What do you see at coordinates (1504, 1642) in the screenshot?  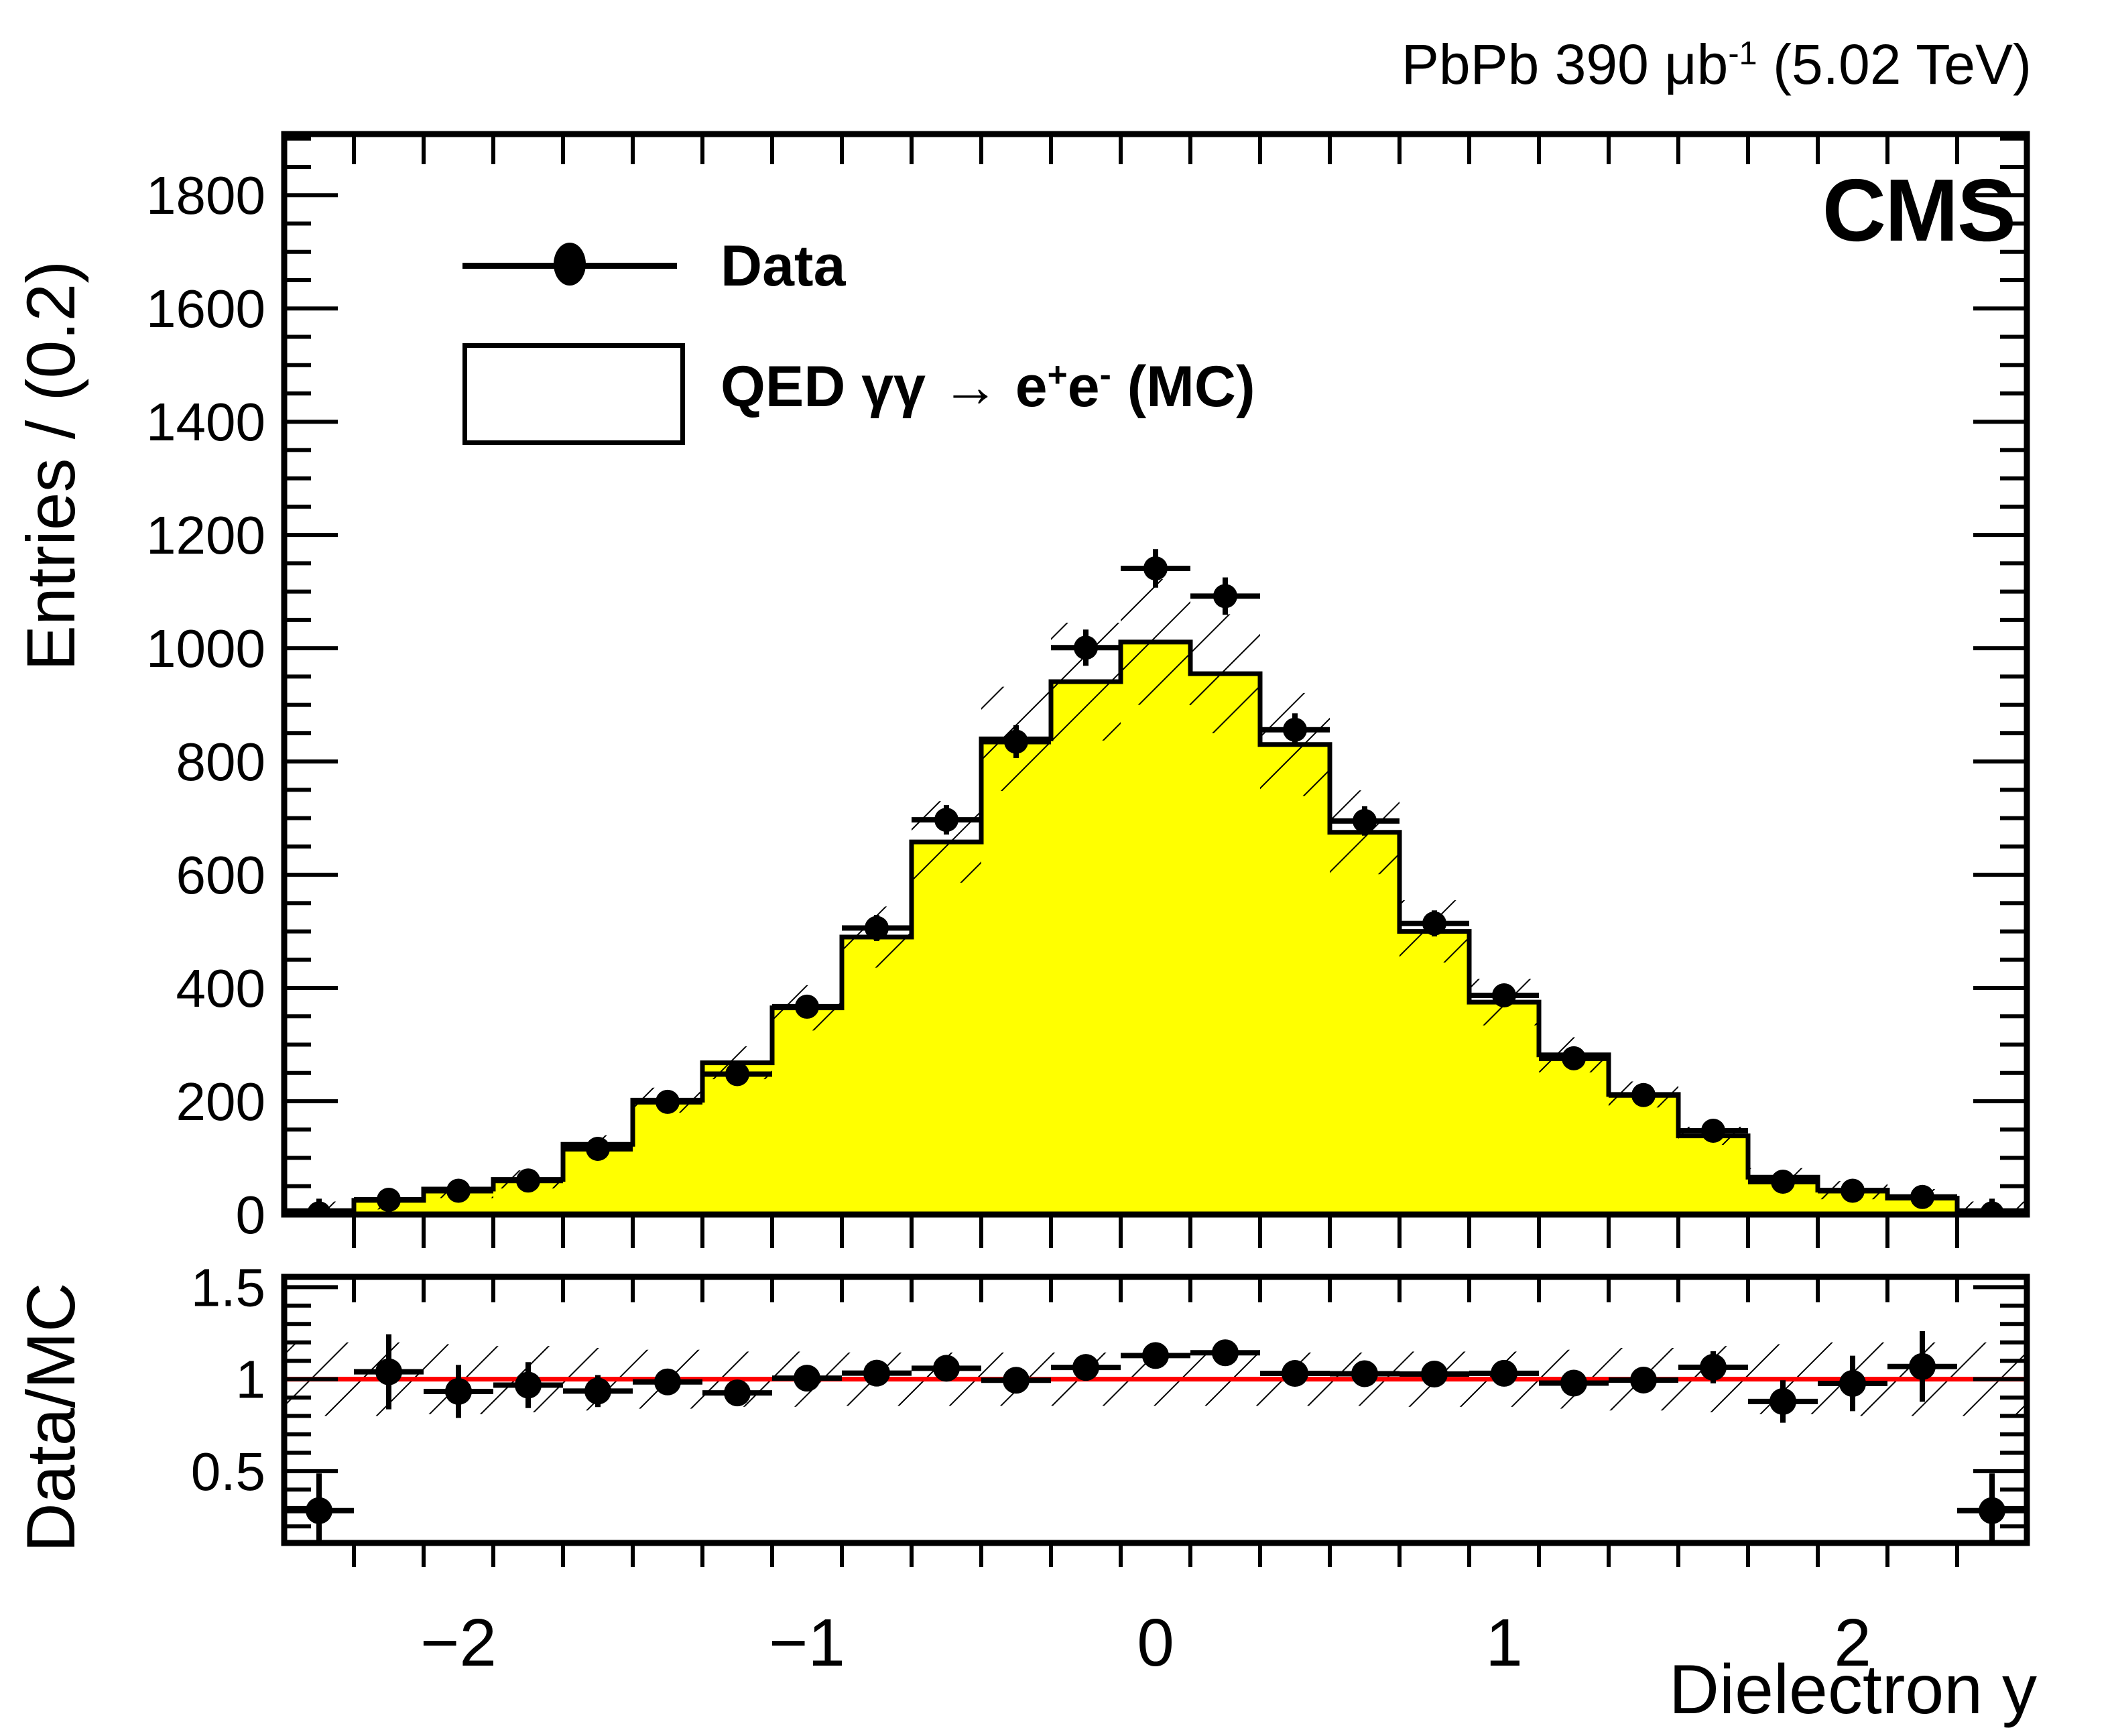 I see `x-axis-tick-label: 1` at bounding box center [1504, 1642].